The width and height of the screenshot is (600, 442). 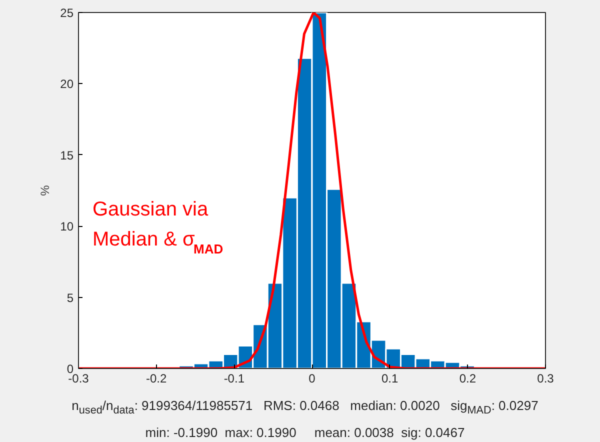 I want to click on x-tick-label: 0.3, so click(x=545, y=379).